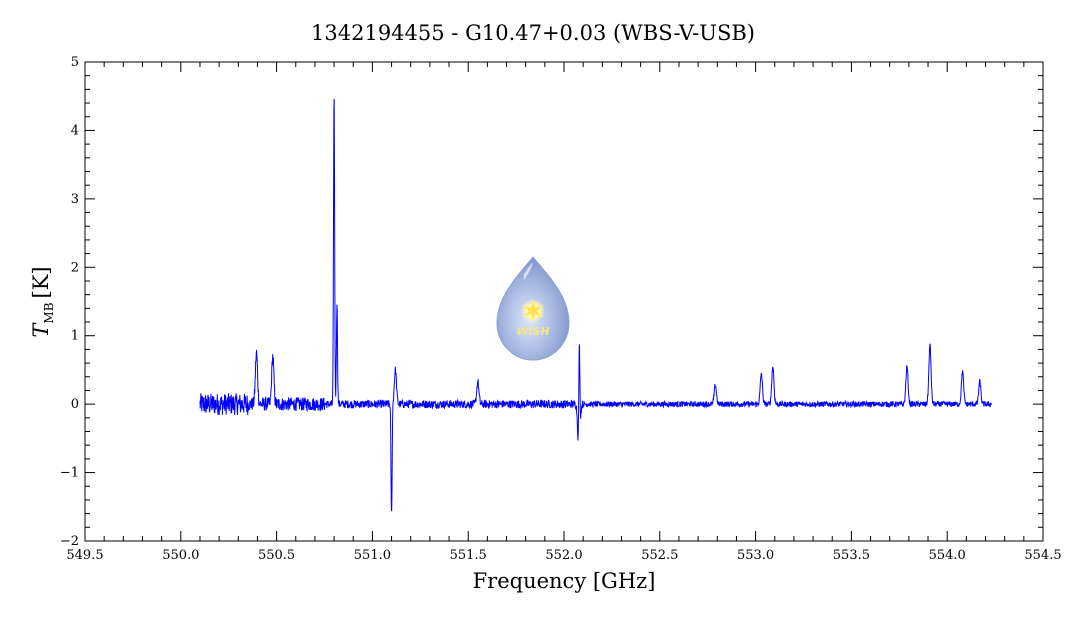  I want to click on x-tick-label: 552.0, so click(563, 555).